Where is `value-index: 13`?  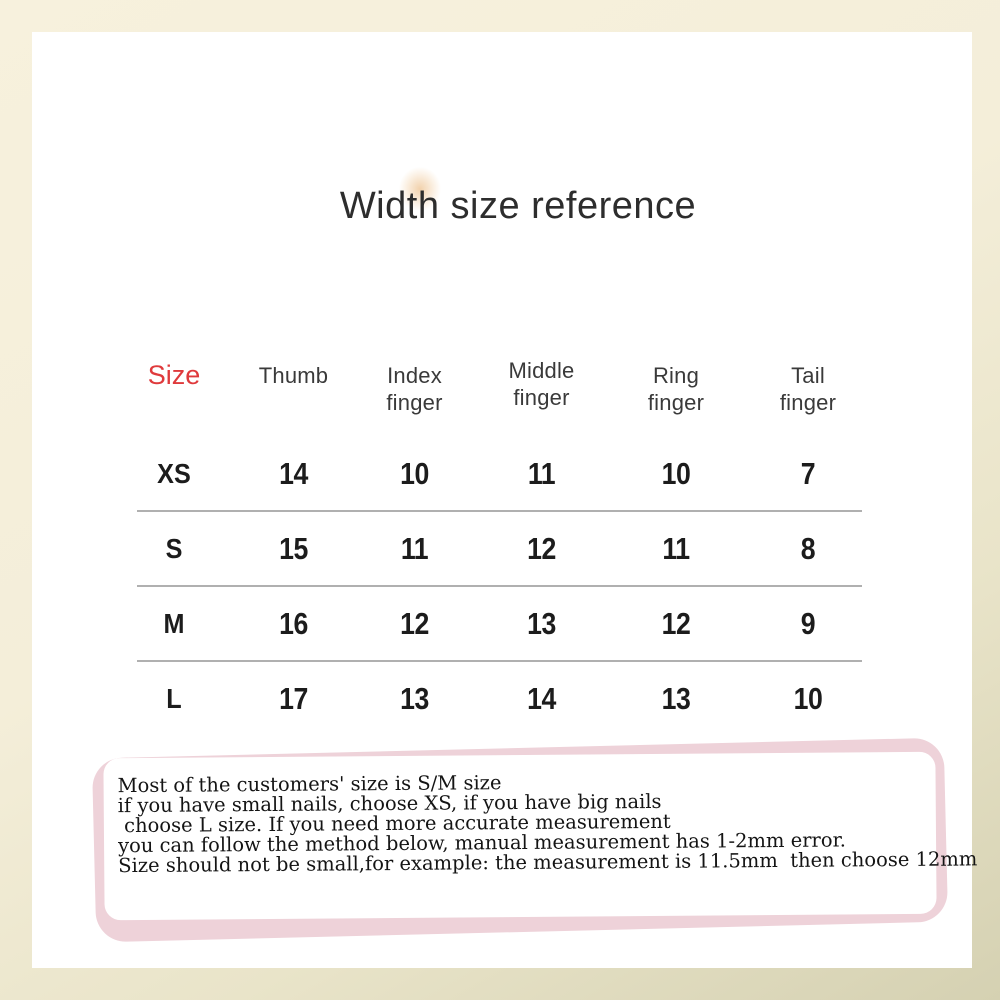
value-index: 13 is located at coordinates (414, 698).